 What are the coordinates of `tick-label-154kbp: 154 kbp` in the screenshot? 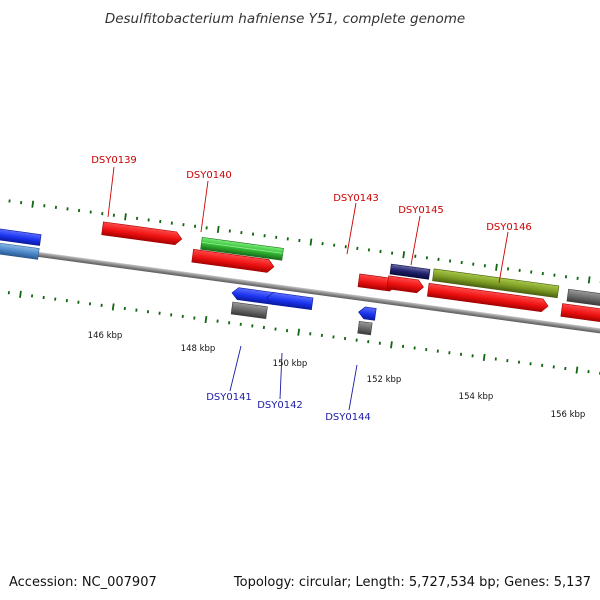 It's located at (476, 397).